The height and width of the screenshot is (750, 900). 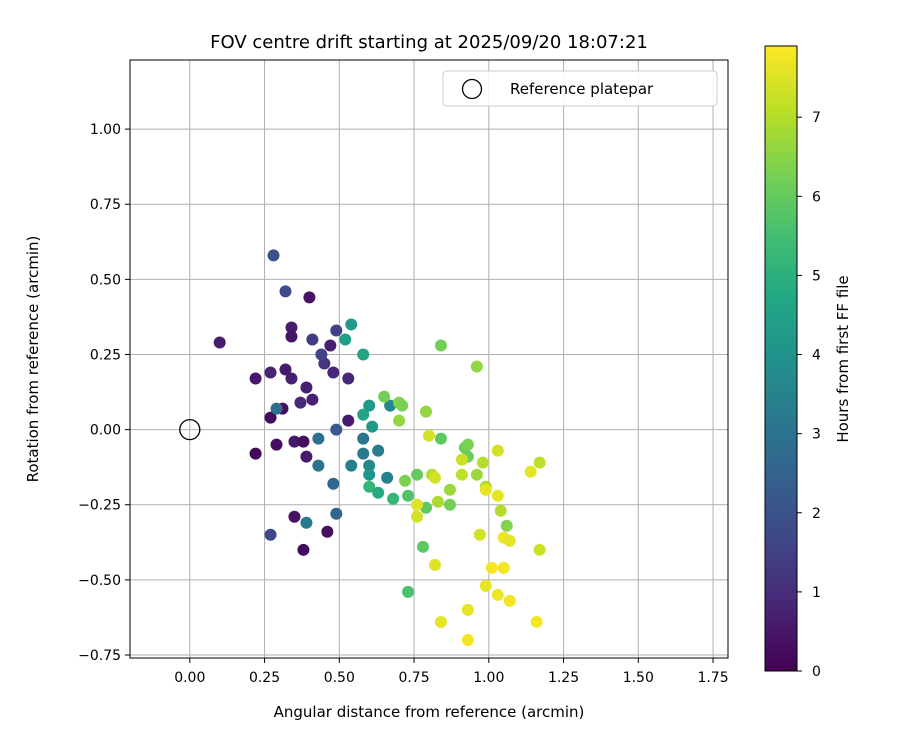 What do you see at coordinates (843, 358) in the screenshot?
I see `colorbar-label: Hours from first FF file` at bounding box center [843, 358].